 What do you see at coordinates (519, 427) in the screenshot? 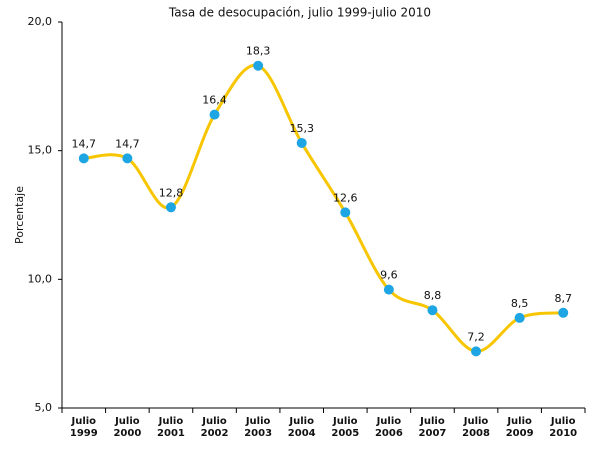
I see `x-tick-label: Julio 2009` at bounding box center [519, 427].